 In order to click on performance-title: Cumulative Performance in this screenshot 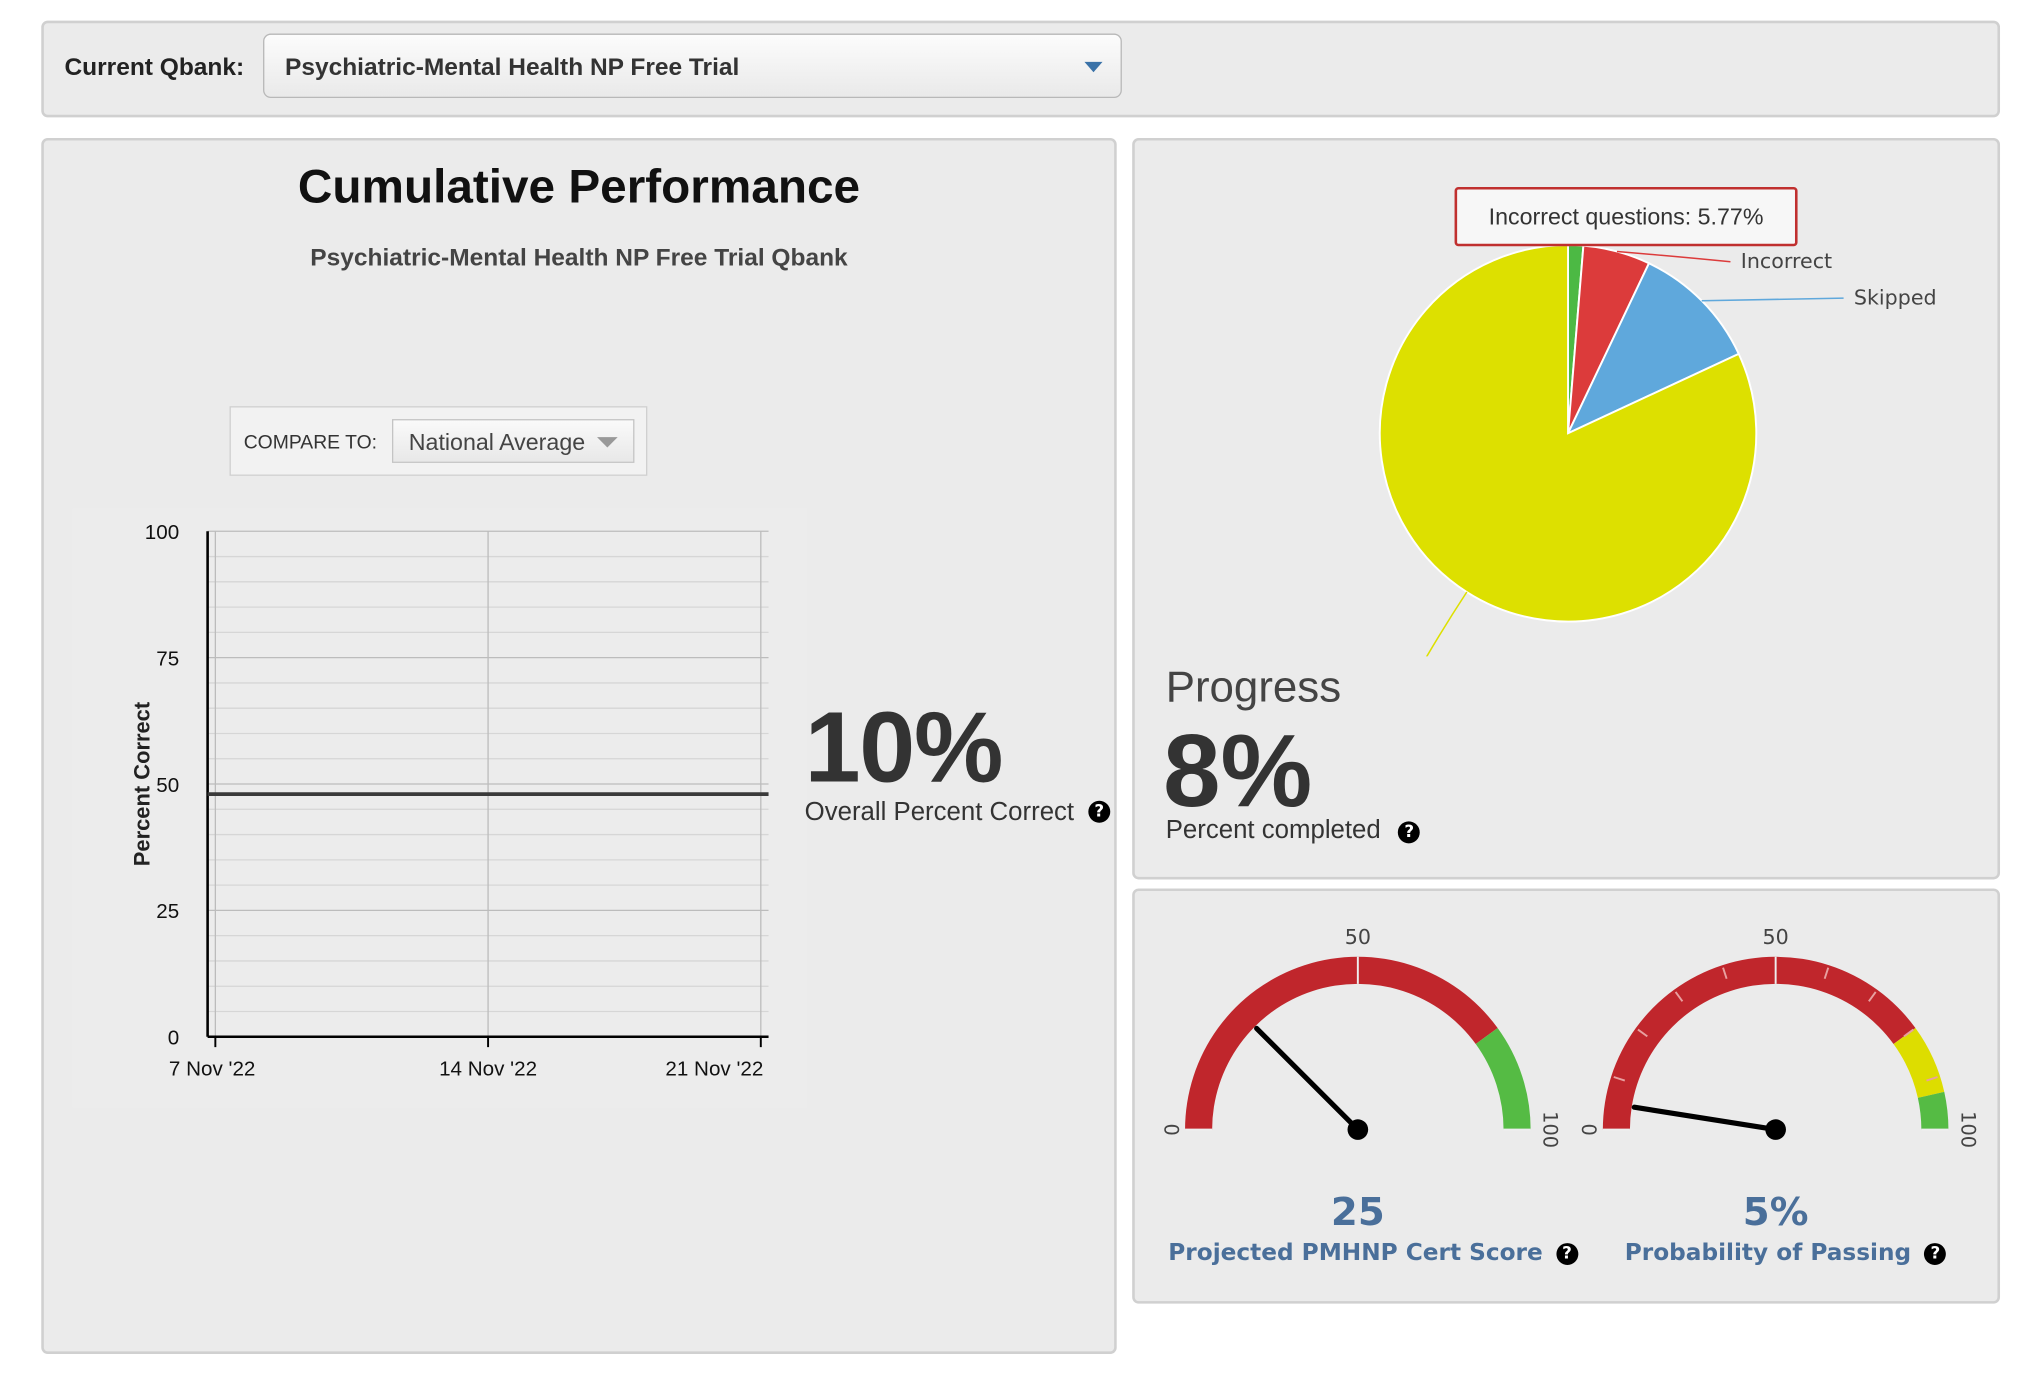, I will do `click(579, 186)`.